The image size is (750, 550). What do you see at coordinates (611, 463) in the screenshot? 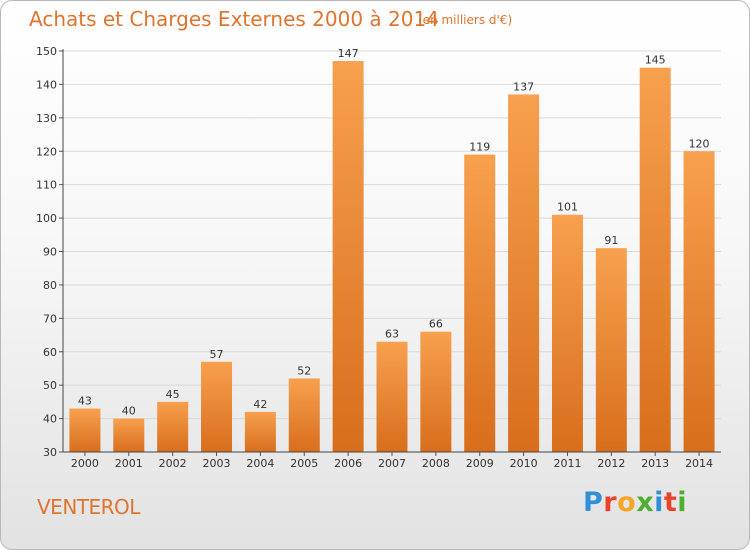
I see `x-tick-label: 2012` at bounding box center [611, 463].